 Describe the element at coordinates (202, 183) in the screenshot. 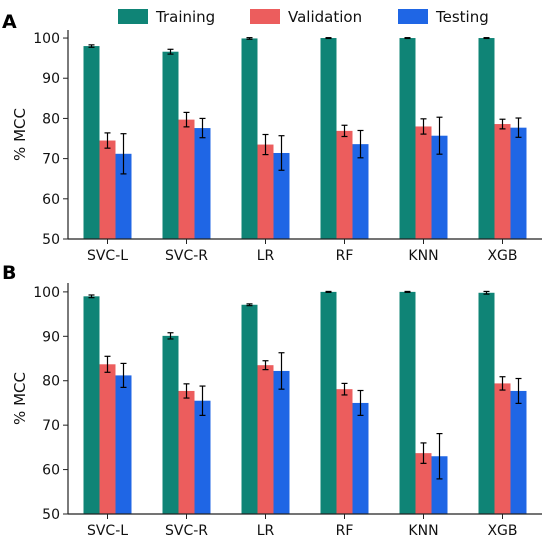

I see `panel-a-bar-svc-r-testing` at that location.